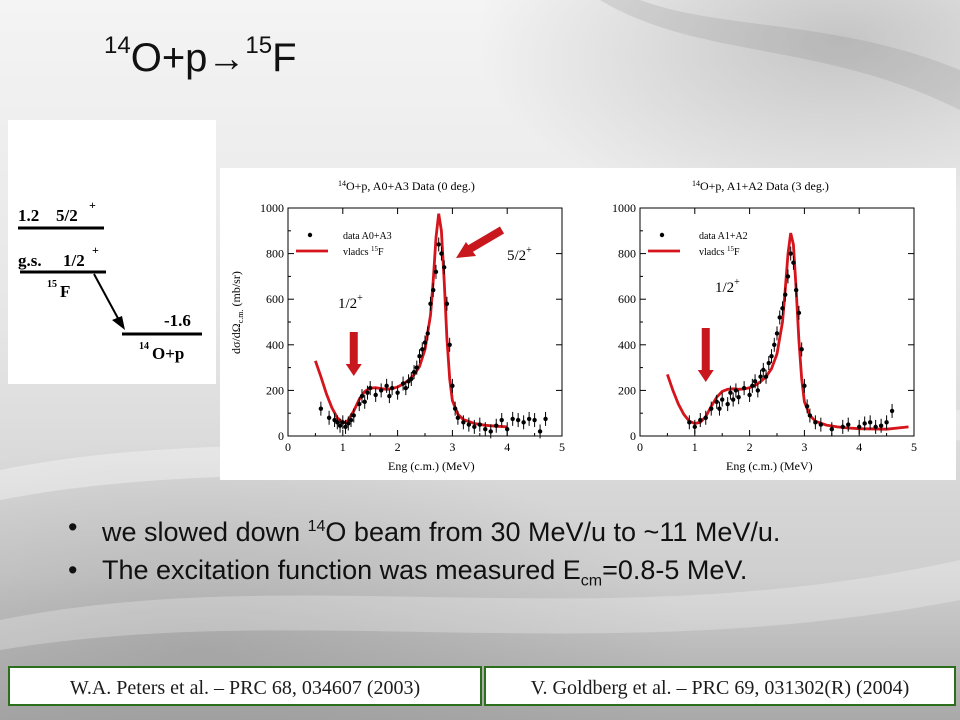 The height and width of the screenshot is (720, 960). I want to click on plot2-xlabel: Eng (c.m.) (MeV), so click(769, 466).